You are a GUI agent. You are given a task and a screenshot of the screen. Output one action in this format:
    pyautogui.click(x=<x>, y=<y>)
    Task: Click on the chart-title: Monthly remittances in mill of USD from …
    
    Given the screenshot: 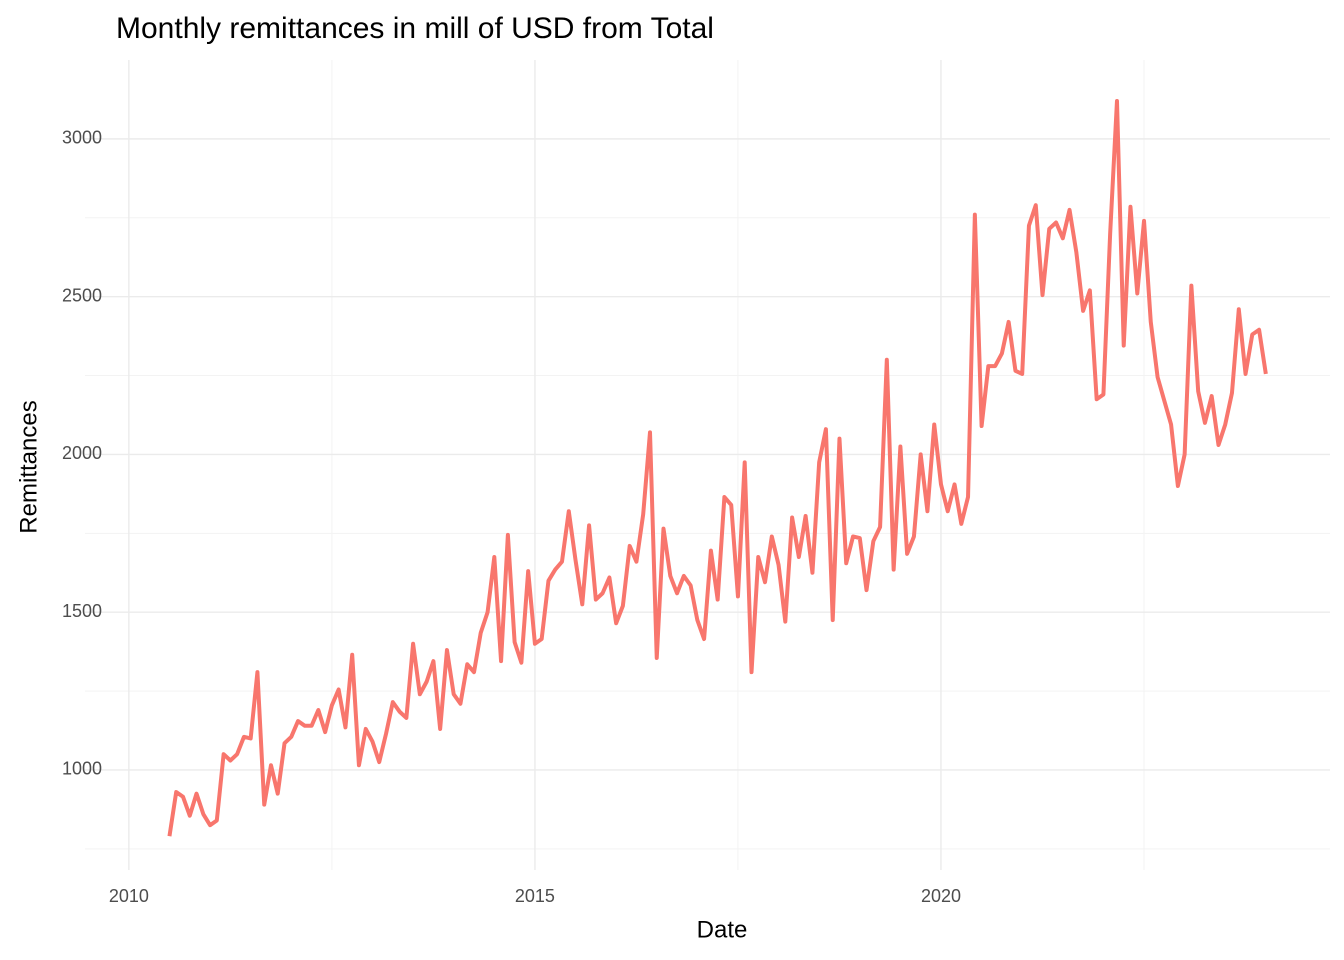 What is the action you would take?
    pyautogui.click(x=415, y=28)
    